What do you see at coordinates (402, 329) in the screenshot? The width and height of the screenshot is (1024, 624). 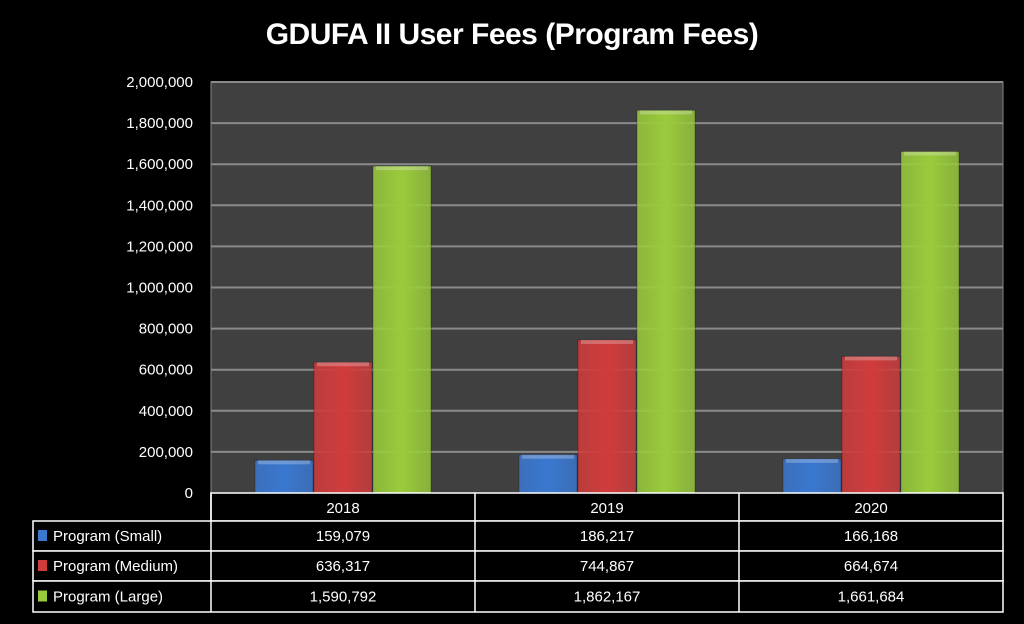 I see `bar-program-large-2018` at bounding box center [402, 329].